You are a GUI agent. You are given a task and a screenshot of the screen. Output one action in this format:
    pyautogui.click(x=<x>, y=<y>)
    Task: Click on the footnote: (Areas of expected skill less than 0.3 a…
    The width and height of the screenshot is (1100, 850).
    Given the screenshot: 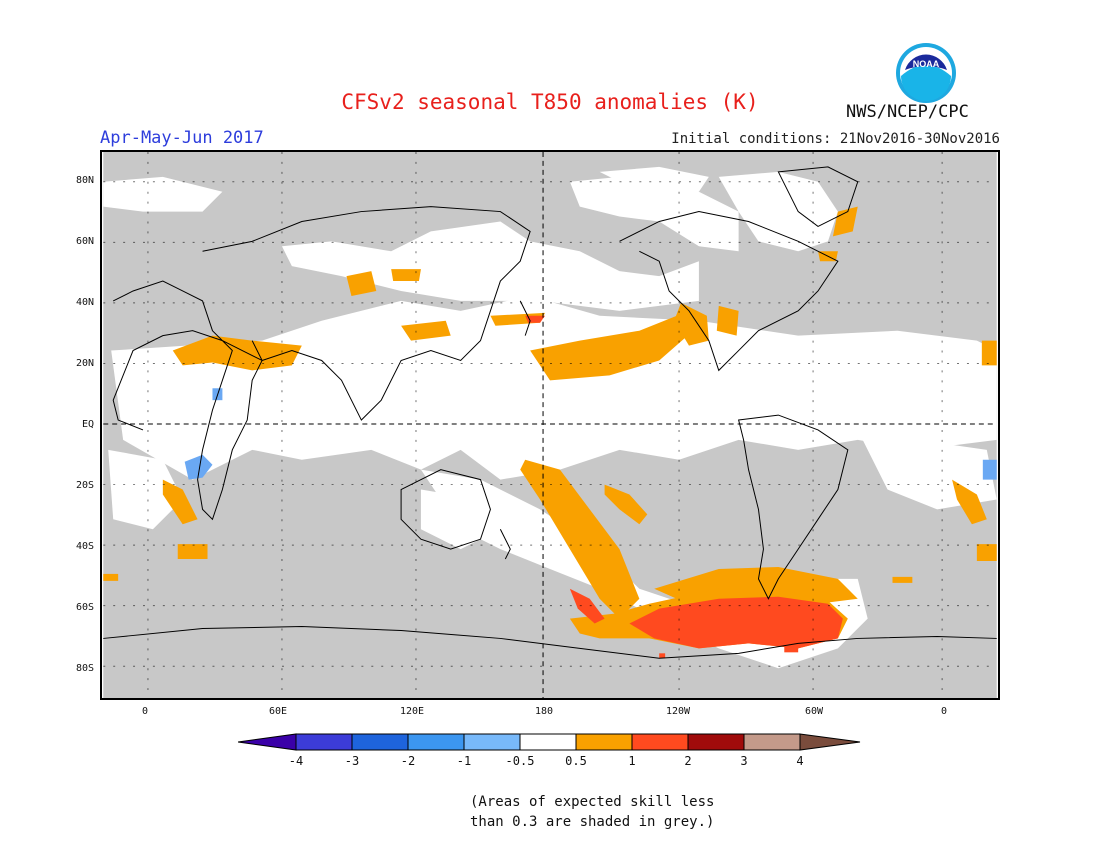 What is the action you would take?
    pyautogui.click(x=592, y=812)
    